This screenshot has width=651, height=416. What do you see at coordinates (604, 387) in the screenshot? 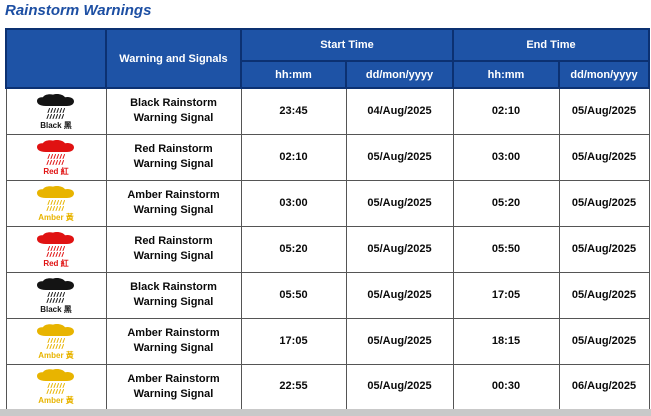
I see `end-time-date: 06/Aug/2025` at bounding box center [604, 387].